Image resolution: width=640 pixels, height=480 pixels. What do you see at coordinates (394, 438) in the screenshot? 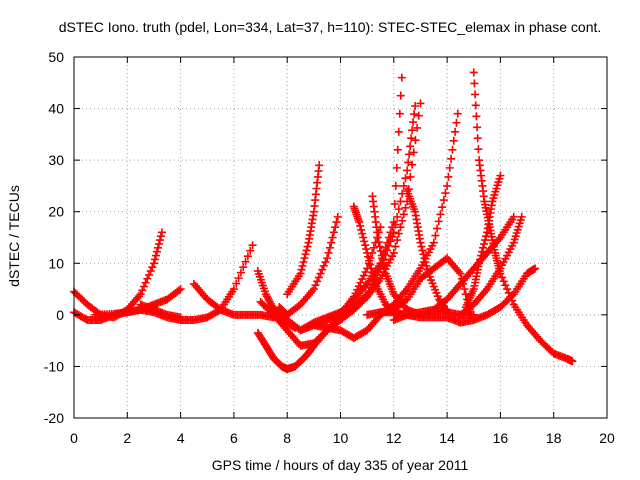
I see `x-tick-label: 12` at bounding box center [394, 438].